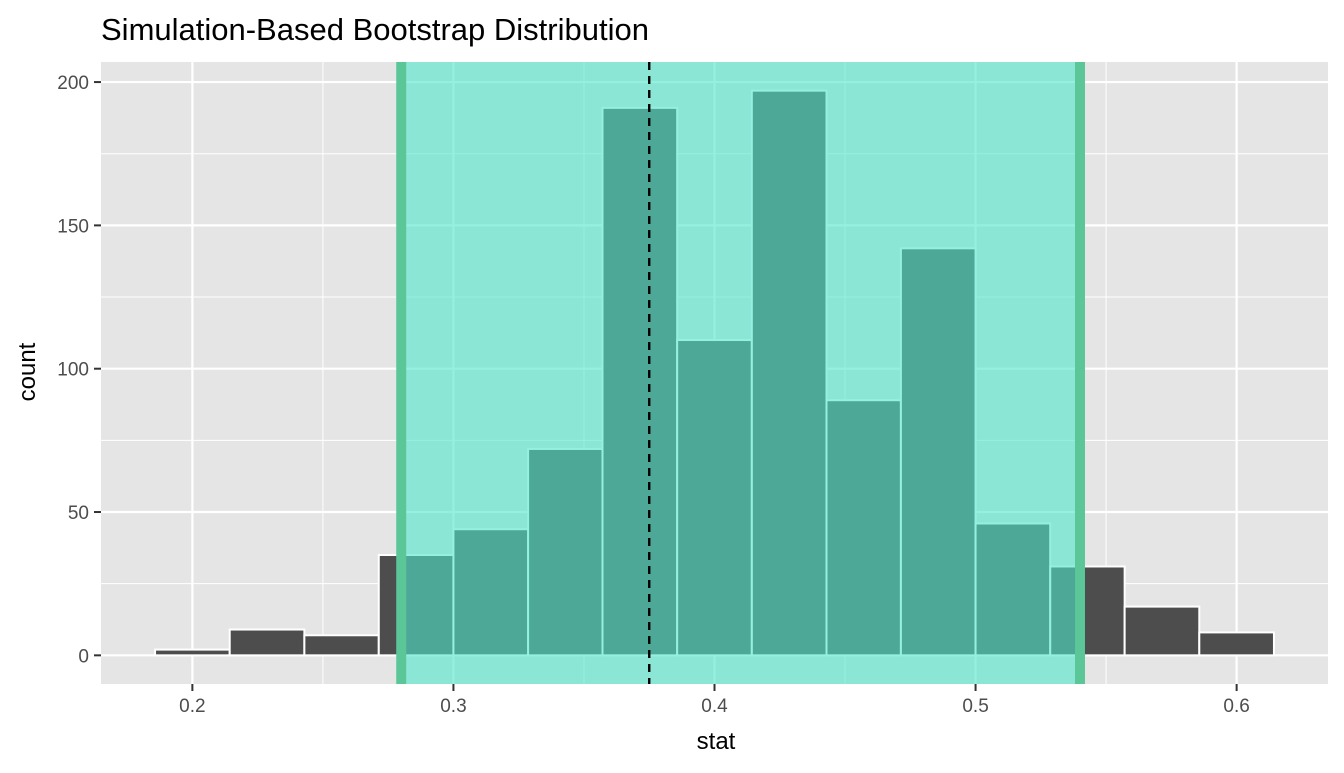 The width and height of the screenshot is (1344, 773). I want to click on x-tick-label: 0.3, so click(453, 706).